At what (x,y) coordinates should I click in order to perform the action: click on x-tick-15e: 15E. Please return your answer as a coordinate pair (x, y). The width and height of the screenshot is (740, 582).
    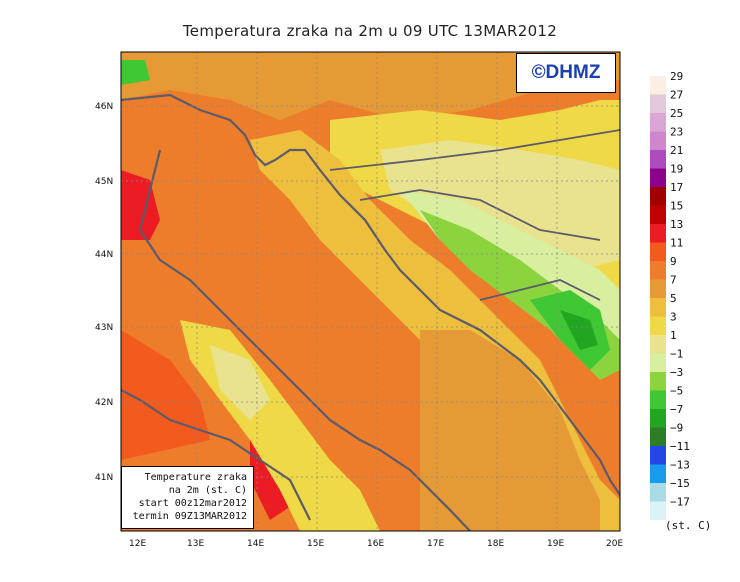
    Looking at the image, I should click on (315, 544).